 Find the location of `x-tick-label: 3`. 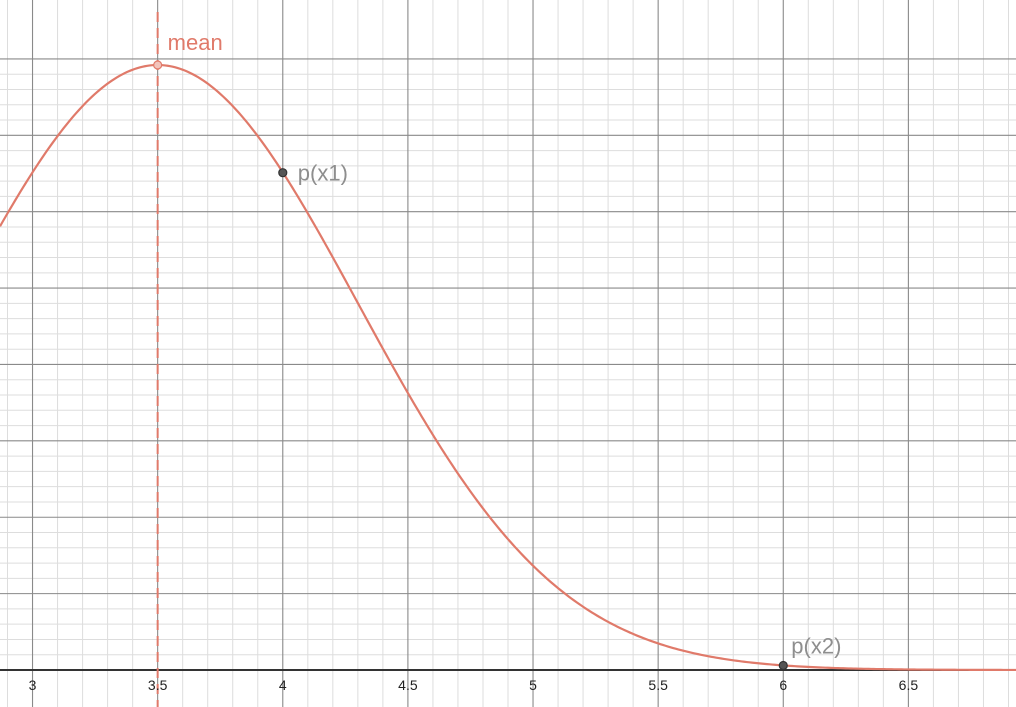

x-tick-label: 3 is located at coordinates (33, 685).